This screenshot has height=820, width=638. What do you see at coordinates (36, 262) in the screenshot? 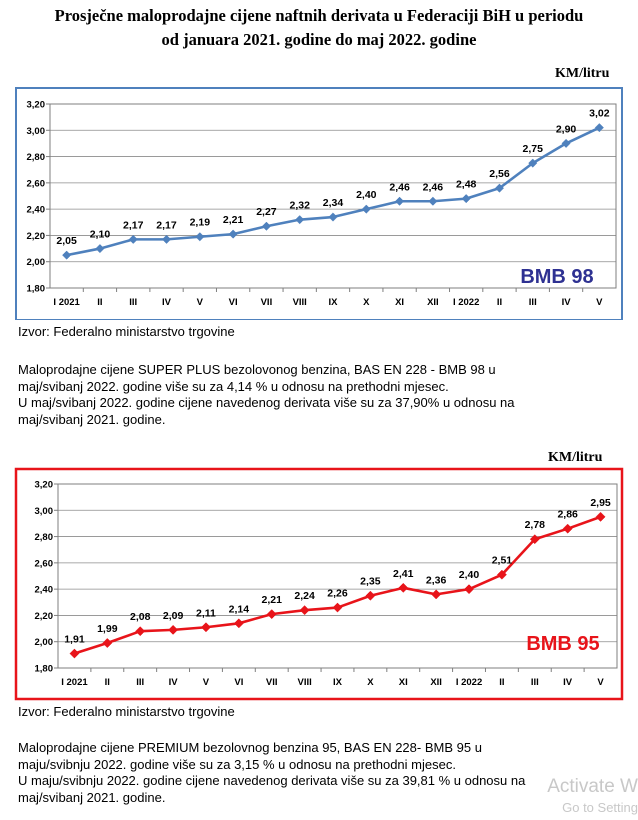
I see `chart-1-y-tick-label: 2,00` at bounding box center [36, 262].